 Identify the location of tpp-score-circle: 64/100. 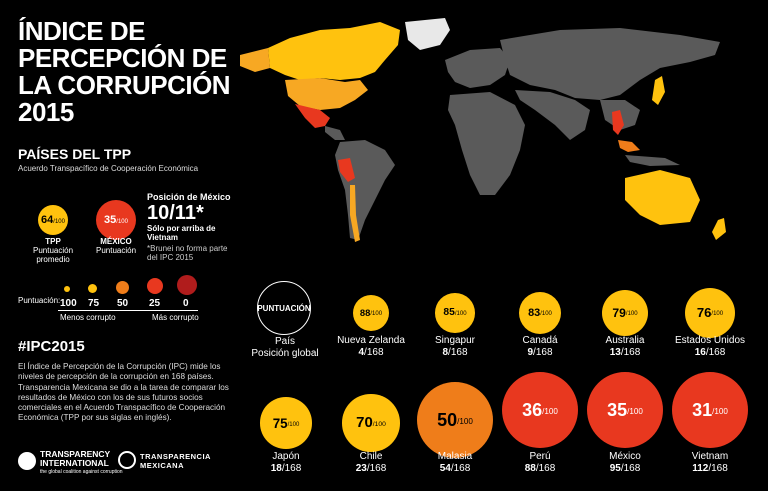
(53, 220).